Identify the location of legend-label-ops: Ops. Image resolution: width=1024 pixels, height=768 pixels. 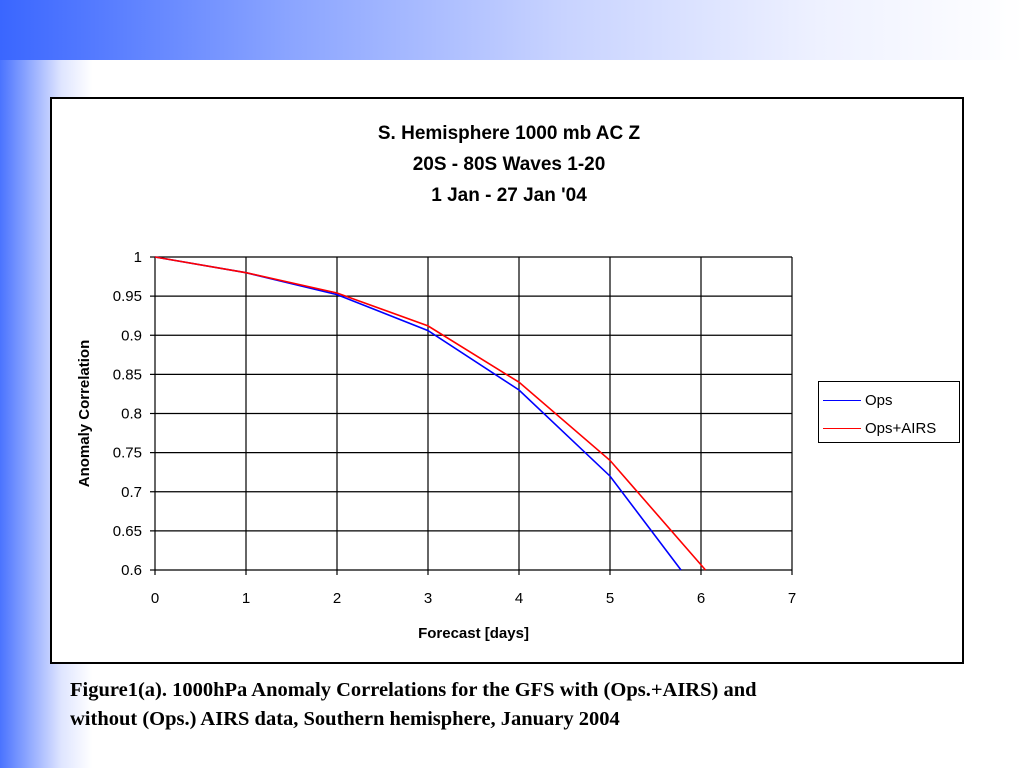
(879, 400).